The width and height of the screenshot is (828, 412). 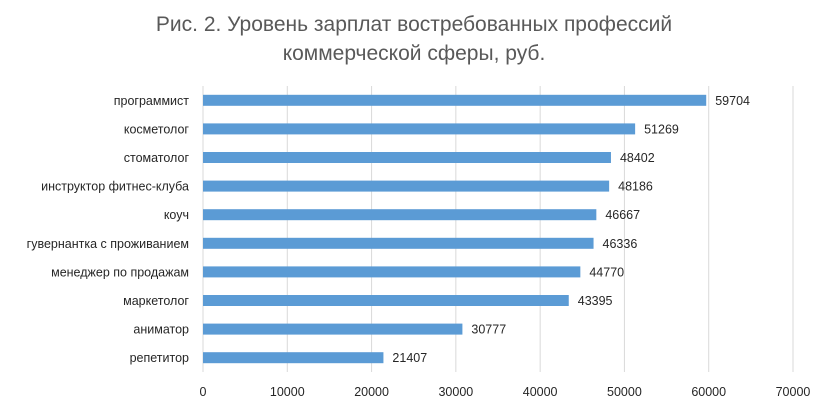 What do you see at coordinates (505, 392) in the screenshot?
I see `x-axis-tick-labels: 0 10000 20000 30000 40000 50000 60000 70000` at bounding box center [505, 392].